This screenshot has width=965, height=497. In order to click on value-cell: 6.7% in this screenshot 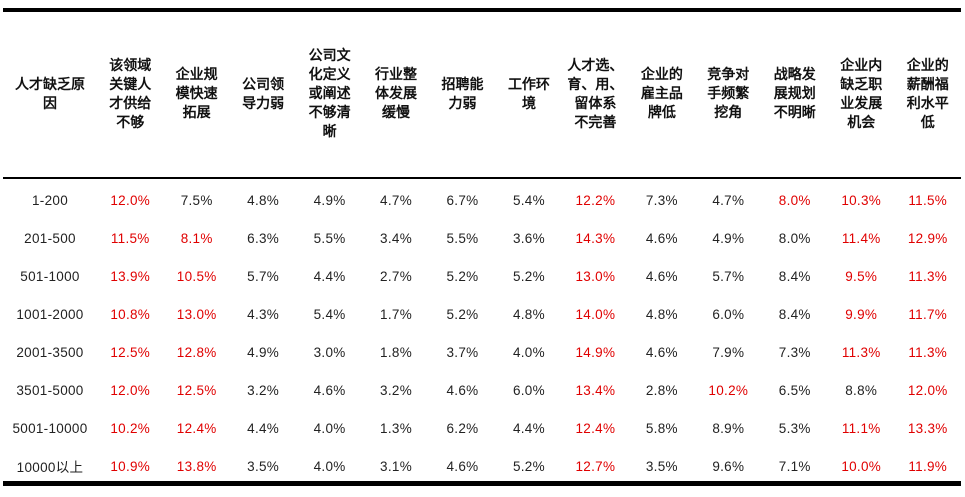, I will do `click(462, 200)`.